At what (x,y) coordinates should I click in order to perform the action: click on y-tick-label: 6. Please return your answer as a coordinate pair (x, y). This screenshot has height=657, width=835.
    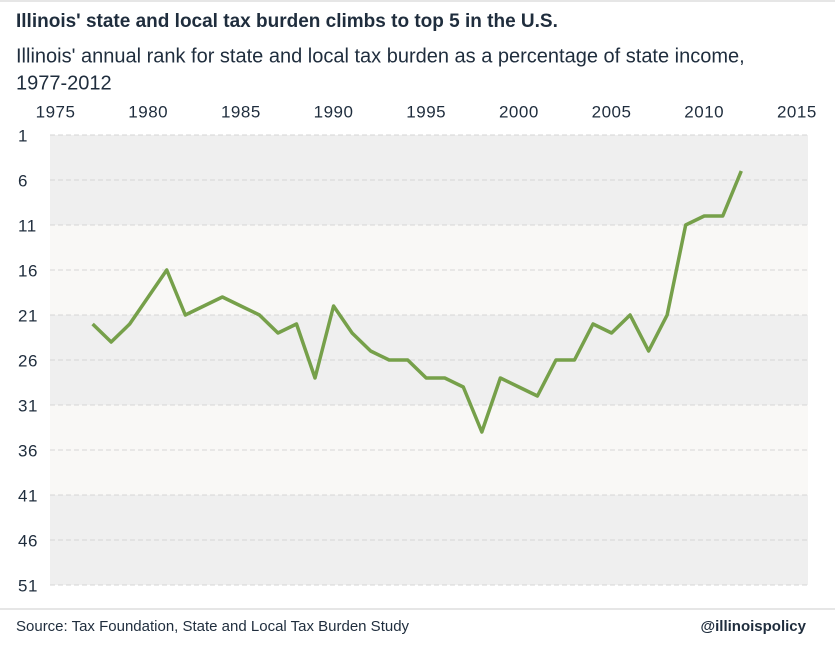
    Looking at the image, I should click on (23, 180).